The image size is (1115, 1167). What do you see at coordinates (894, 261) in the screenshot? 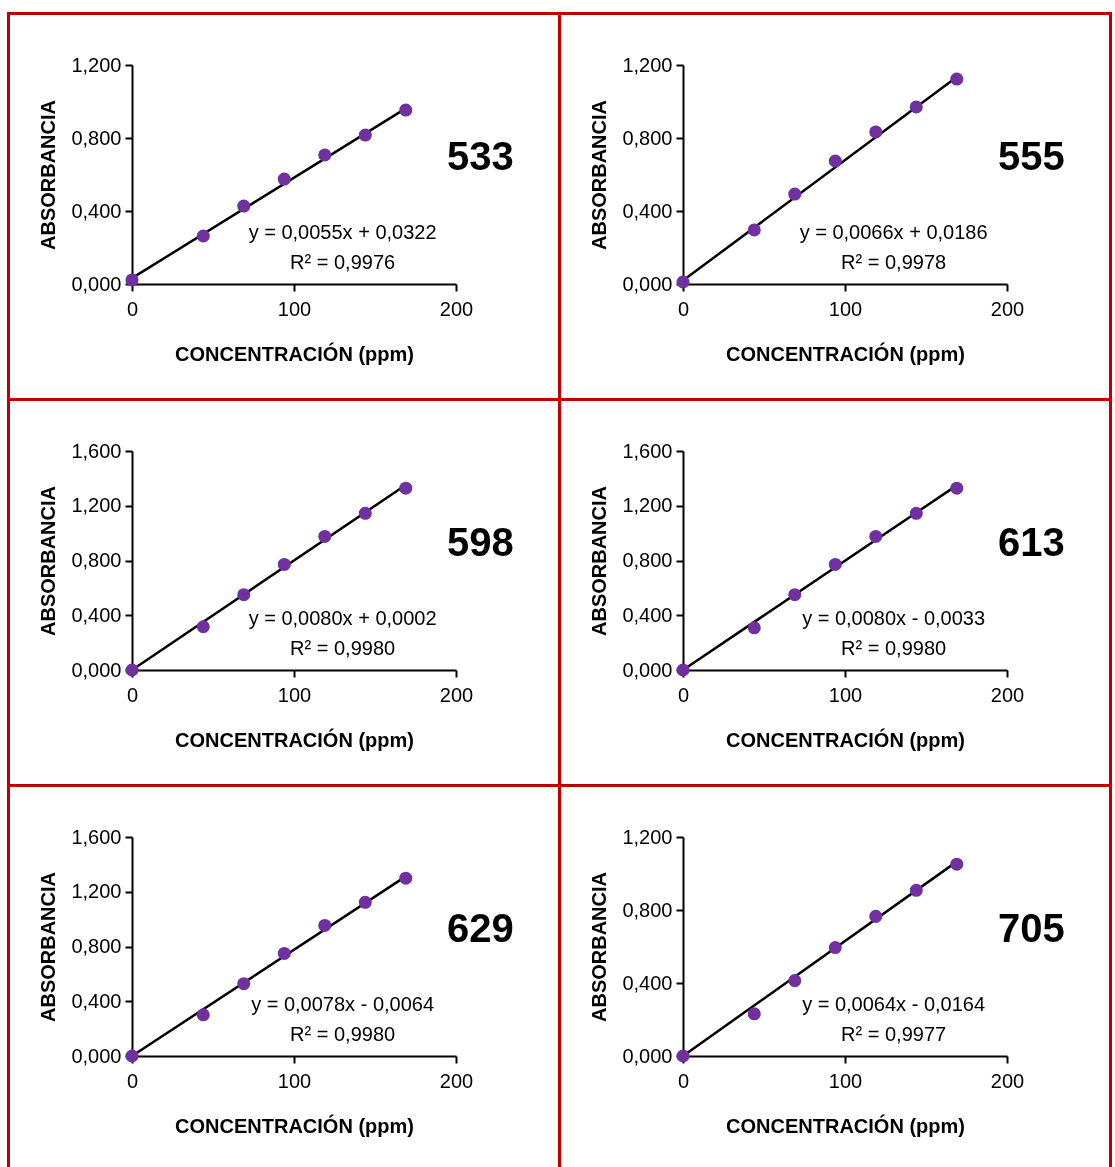
I see `annotation: R² = 0,9978` at bounding box center [894, 261].